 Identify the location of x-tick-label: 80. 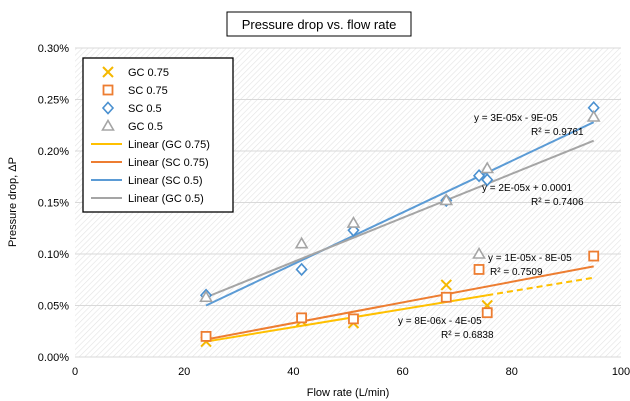
(512, 372).